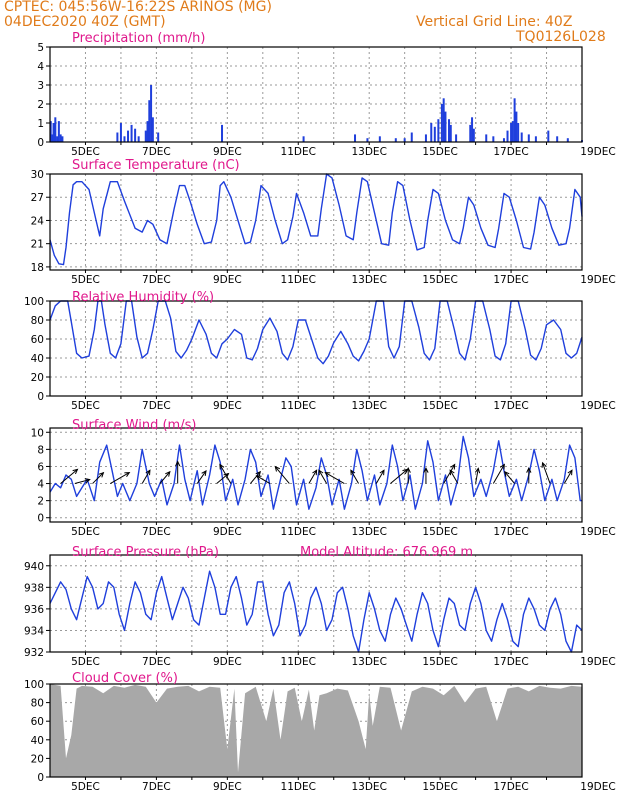 This screenshot has height=800, width=618. What do you see at coordinates (125, 678) in the screenshot?
I see `cloud-title: Cloud Cover (%)` at bounding box center [125, 678].